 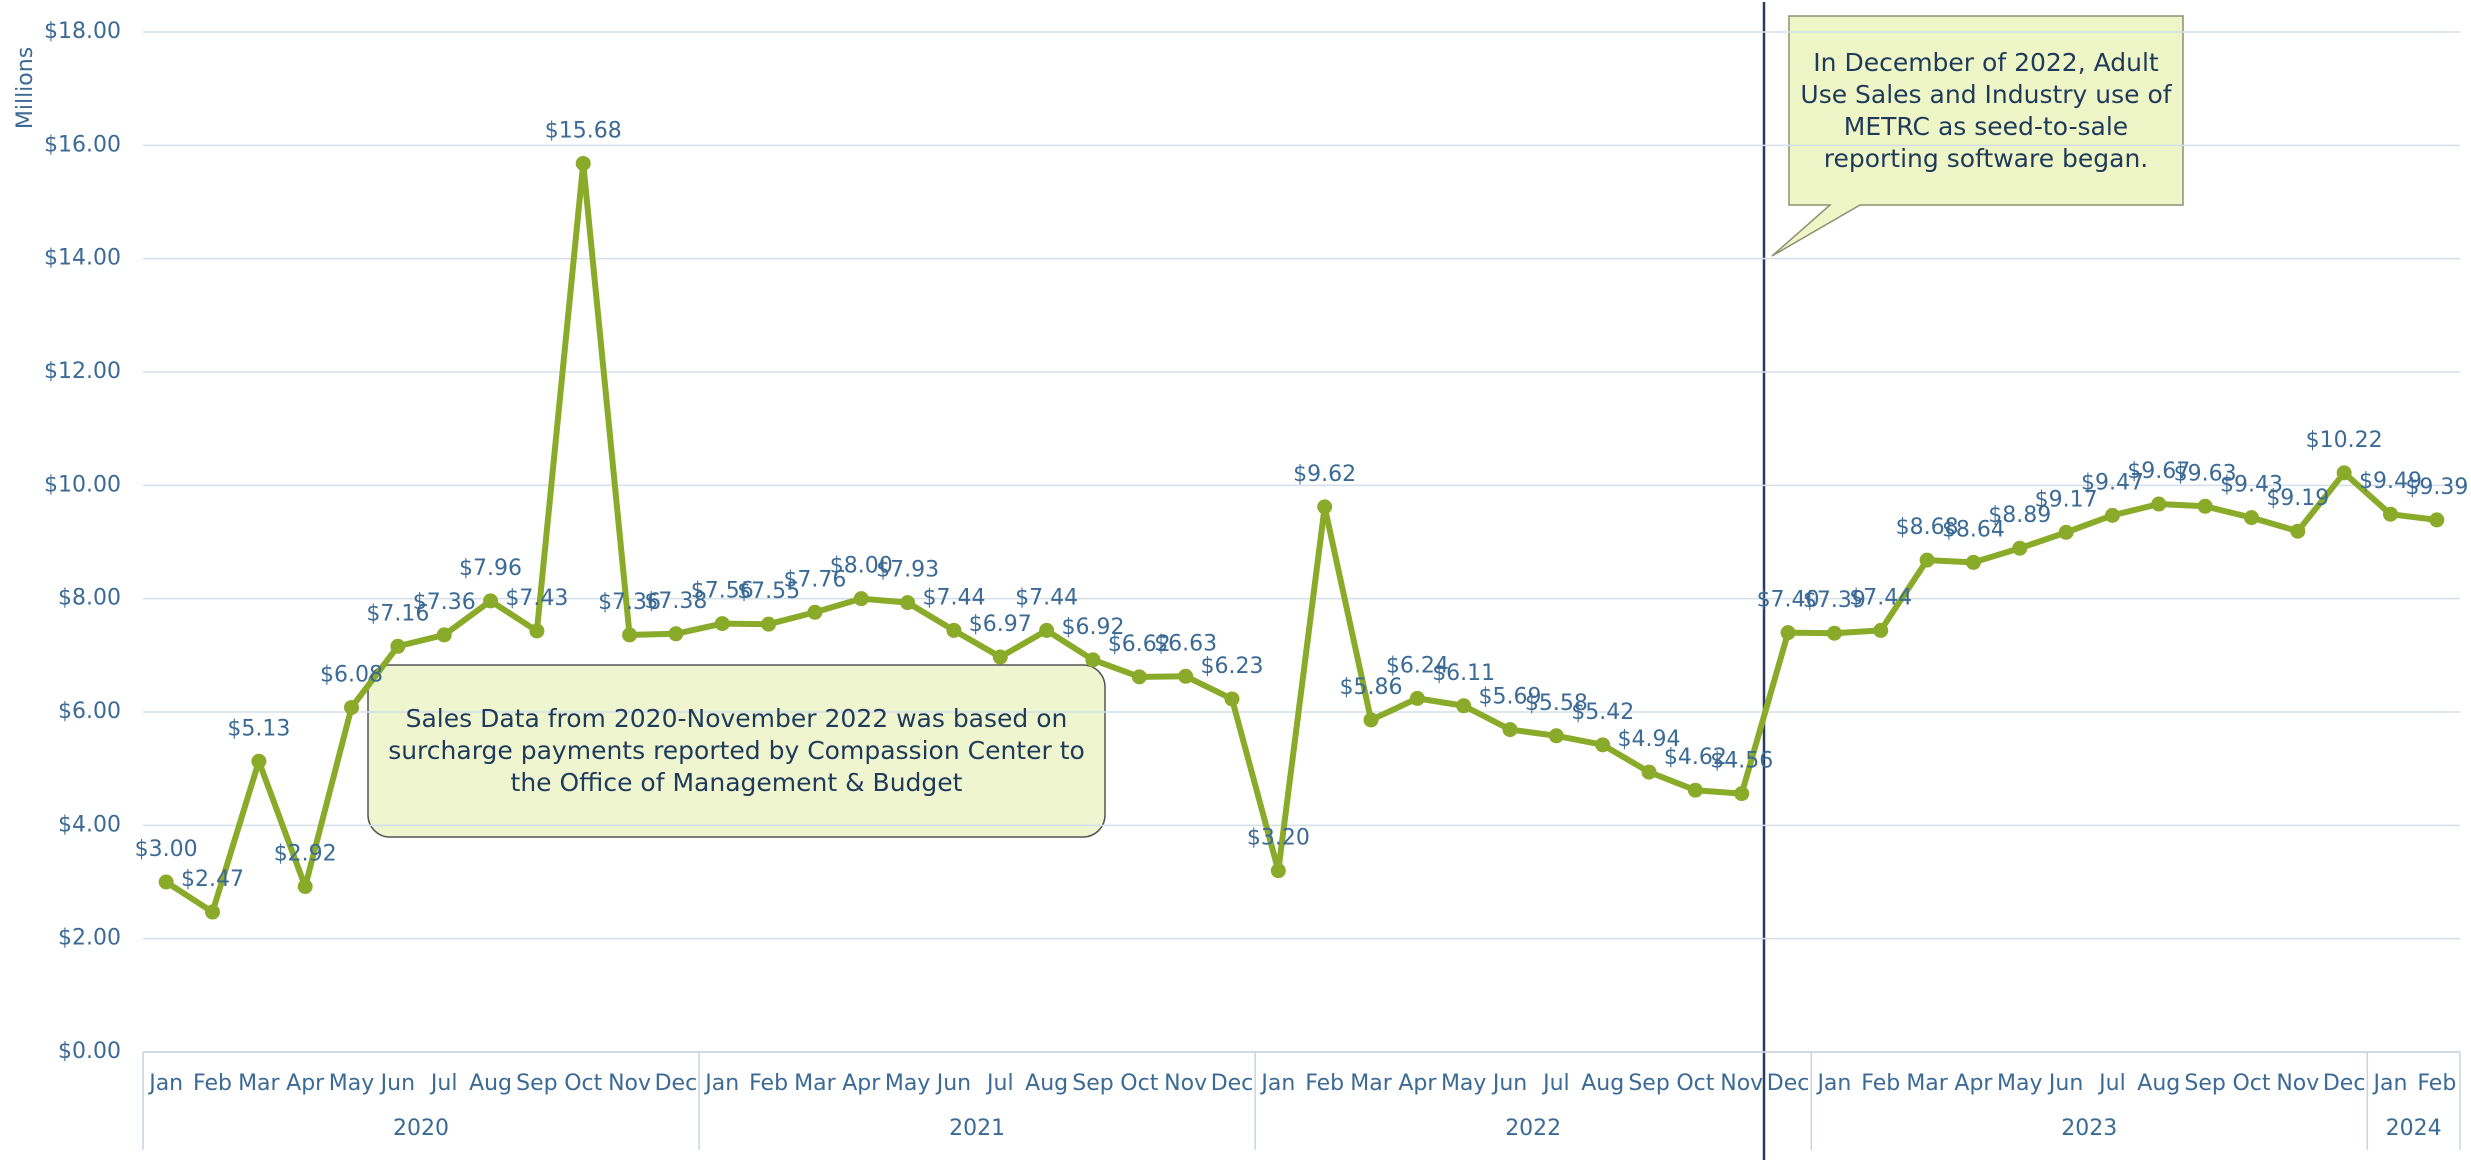 What do you see at coordinates (1602, 712) in the screenshot?
I see `data-label: $5.42` at bounding box center [1602, 712].